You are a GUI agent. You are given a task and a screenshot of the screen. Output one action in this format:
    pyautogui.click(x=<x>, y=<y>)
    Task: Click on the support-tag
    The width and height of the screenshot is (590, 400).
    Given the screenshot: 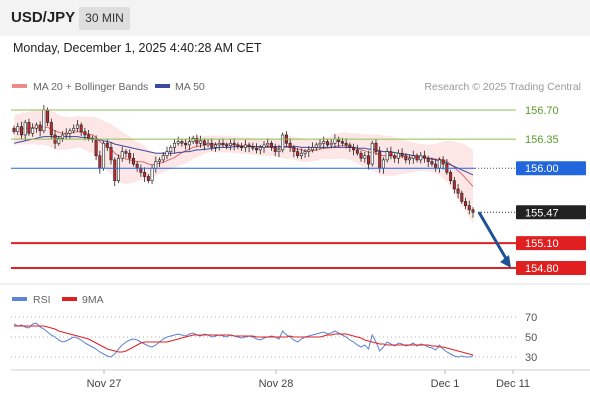 What is the action you would take?
    pyautogui.click(x=551, y=243)
    